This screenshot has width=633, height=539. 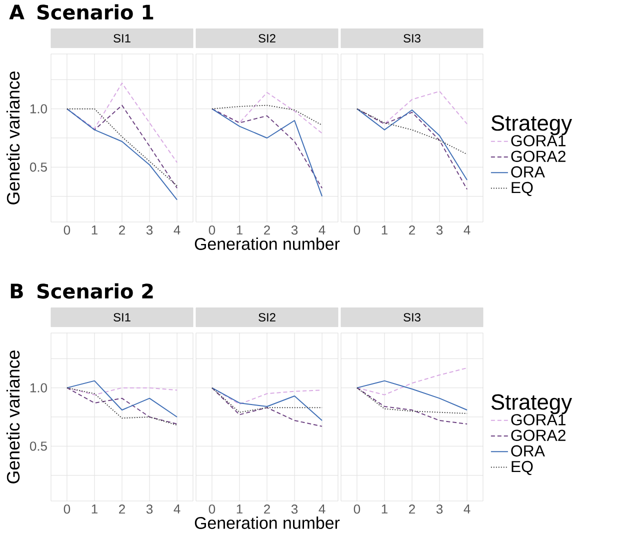 What do you see at coordinates (96, 12) in the screenshot?
I see `text: Scenario 1` at bounding box center [96, 12].